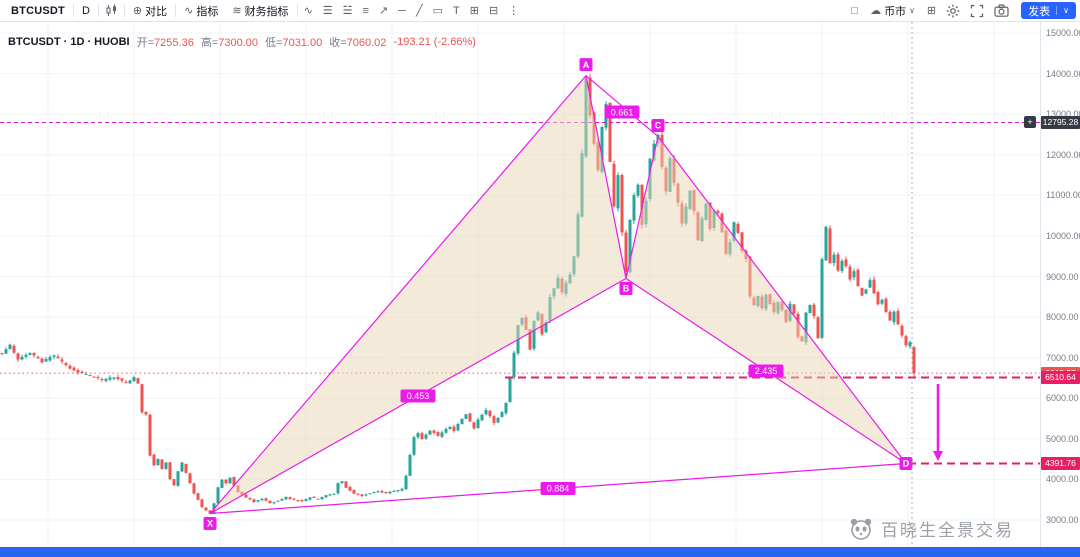  Describe the element at coordinates (1062, 277) in the screenshot. I see `price-tick: 9000.00` at that location.